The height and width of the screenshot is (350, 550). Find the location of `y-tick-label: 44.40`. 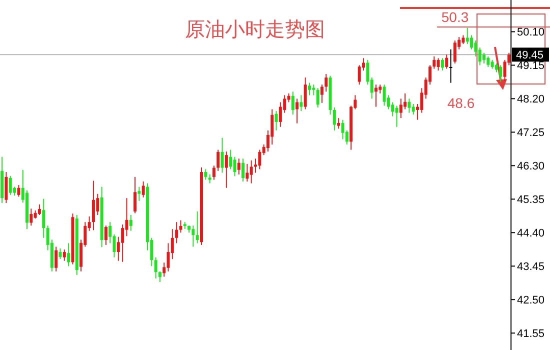

y-tick-label: 44.40 is located at coordinates (531, 234).